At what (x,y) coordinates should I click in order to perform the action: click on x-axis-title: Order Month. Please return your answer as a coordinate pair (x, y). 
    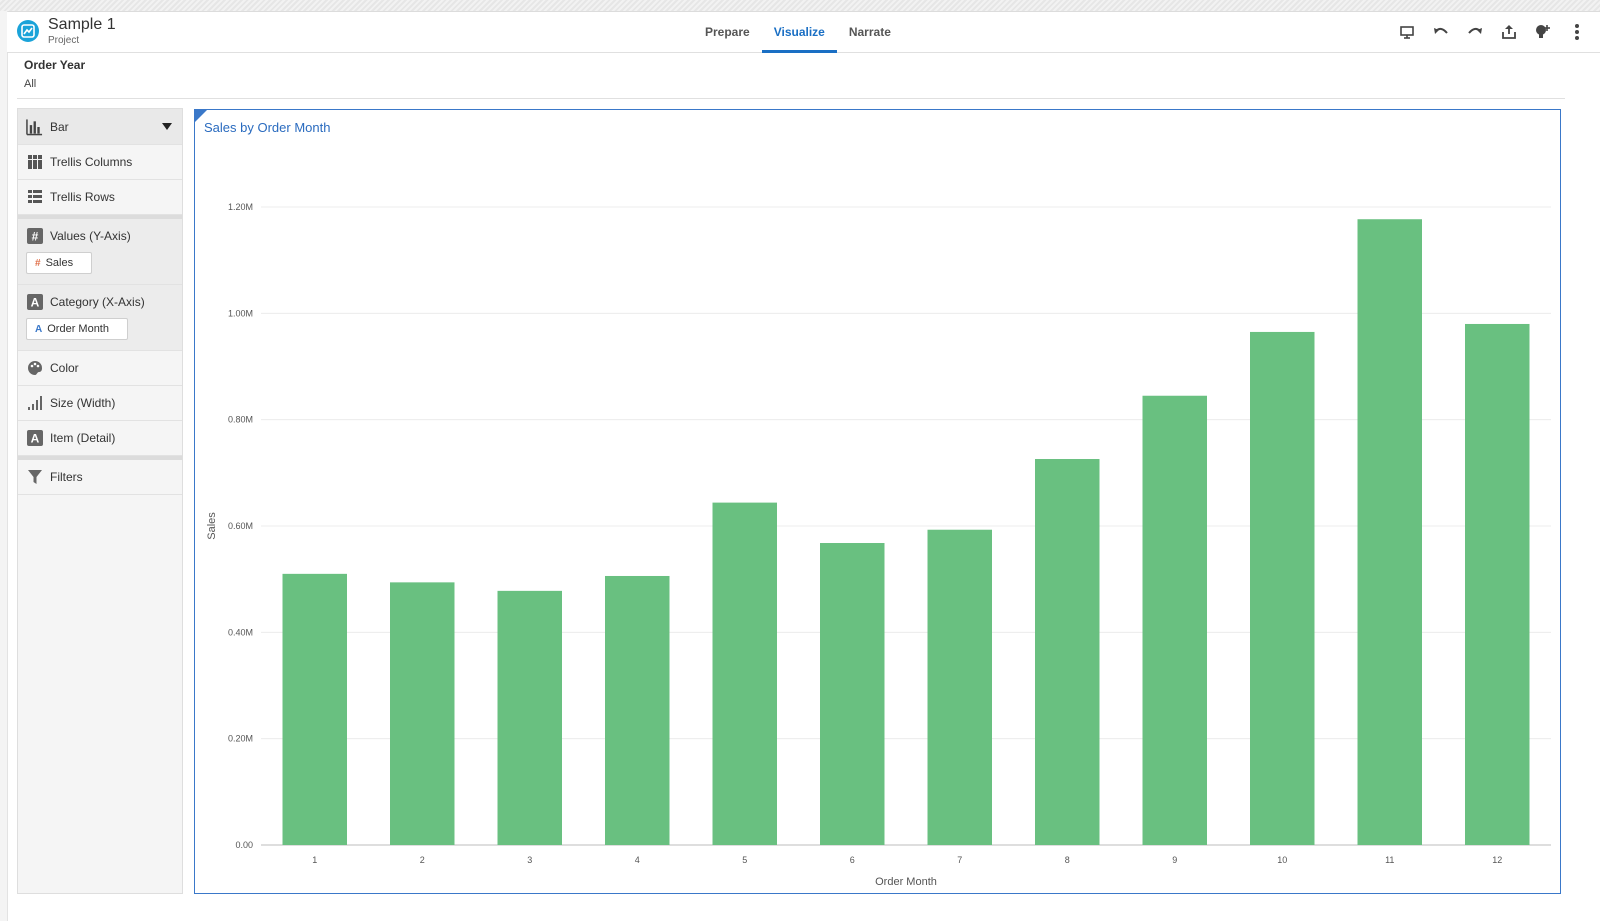
    Looking at the image, I should click on (906, 882).